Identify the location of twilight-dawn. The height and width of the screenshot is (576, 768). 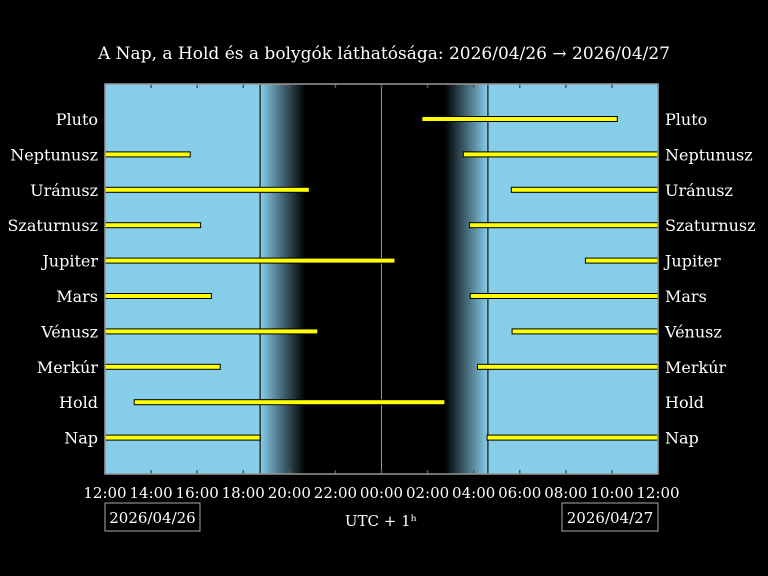
(466, 279).